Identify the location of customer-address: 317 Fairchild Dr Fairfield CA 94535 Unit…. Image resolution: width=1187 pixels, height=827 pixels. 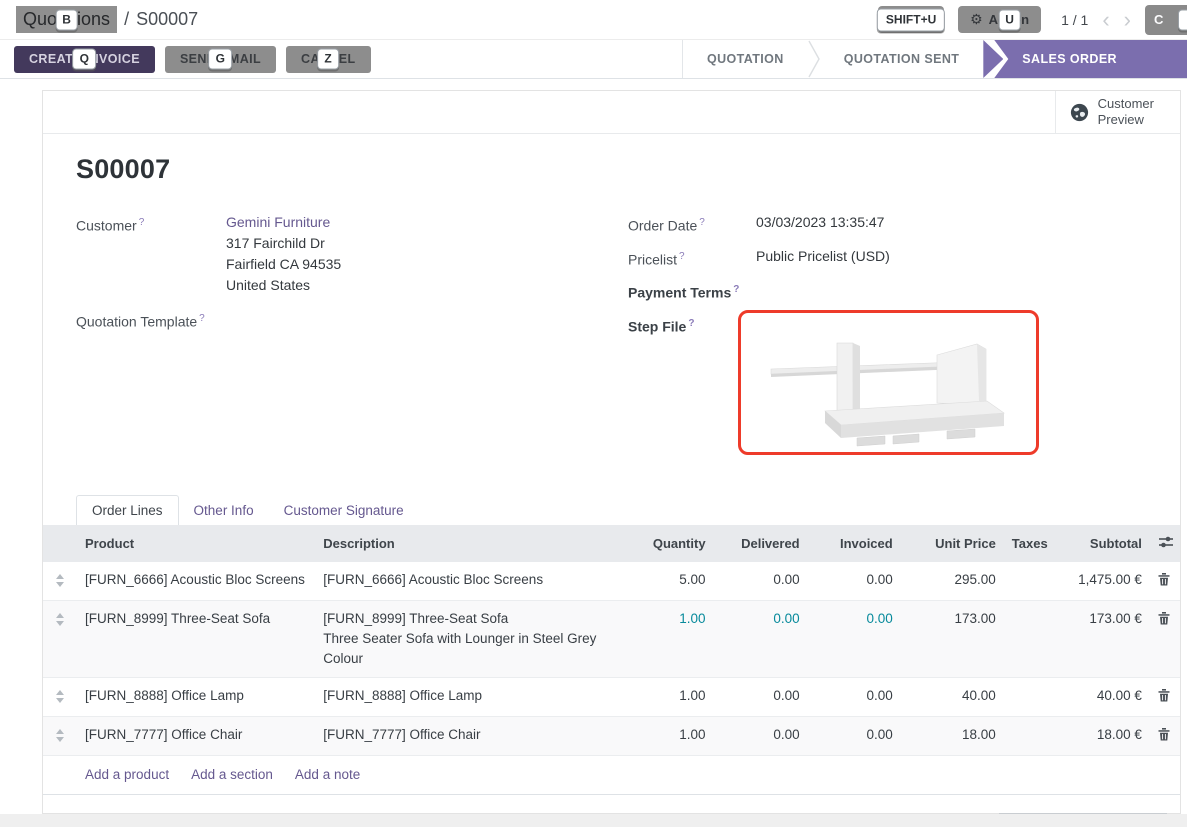
(284, 264).